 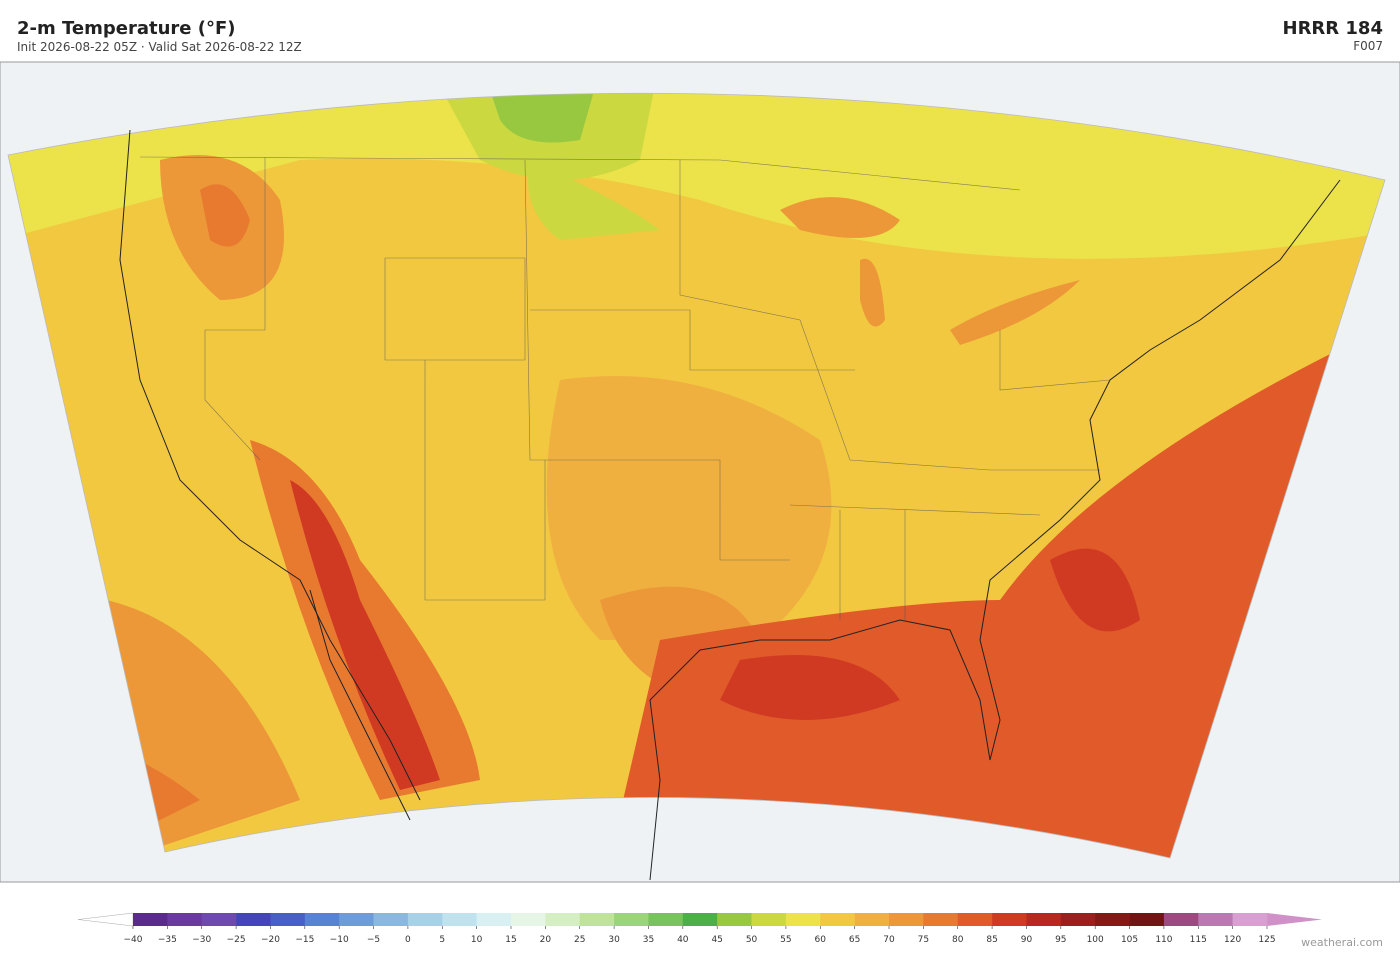 I want to click on tick-label: 70, so click(x=889, y=940).